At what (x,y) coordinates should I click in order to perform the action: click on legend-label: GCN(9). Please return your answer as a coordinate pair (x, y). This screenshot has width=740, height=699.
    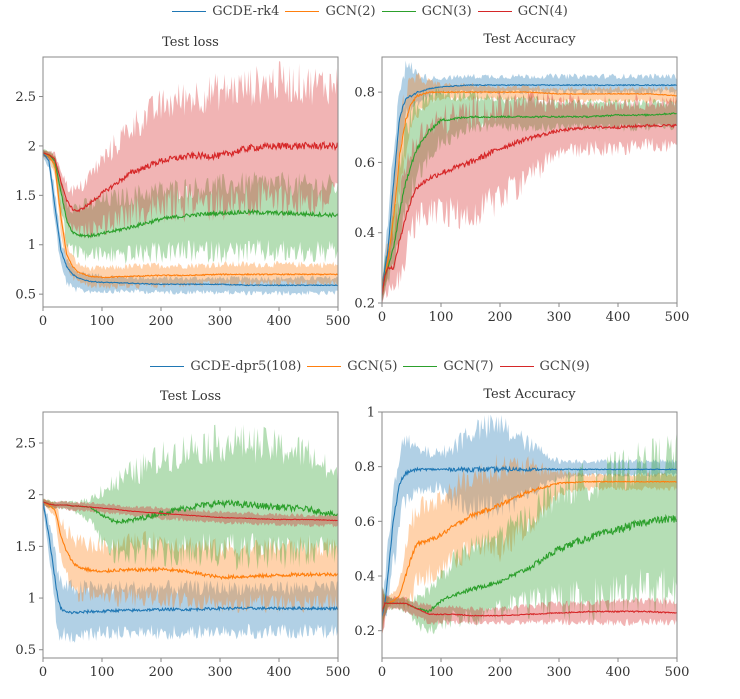
    Looking at the image, I should click on (564, 366).